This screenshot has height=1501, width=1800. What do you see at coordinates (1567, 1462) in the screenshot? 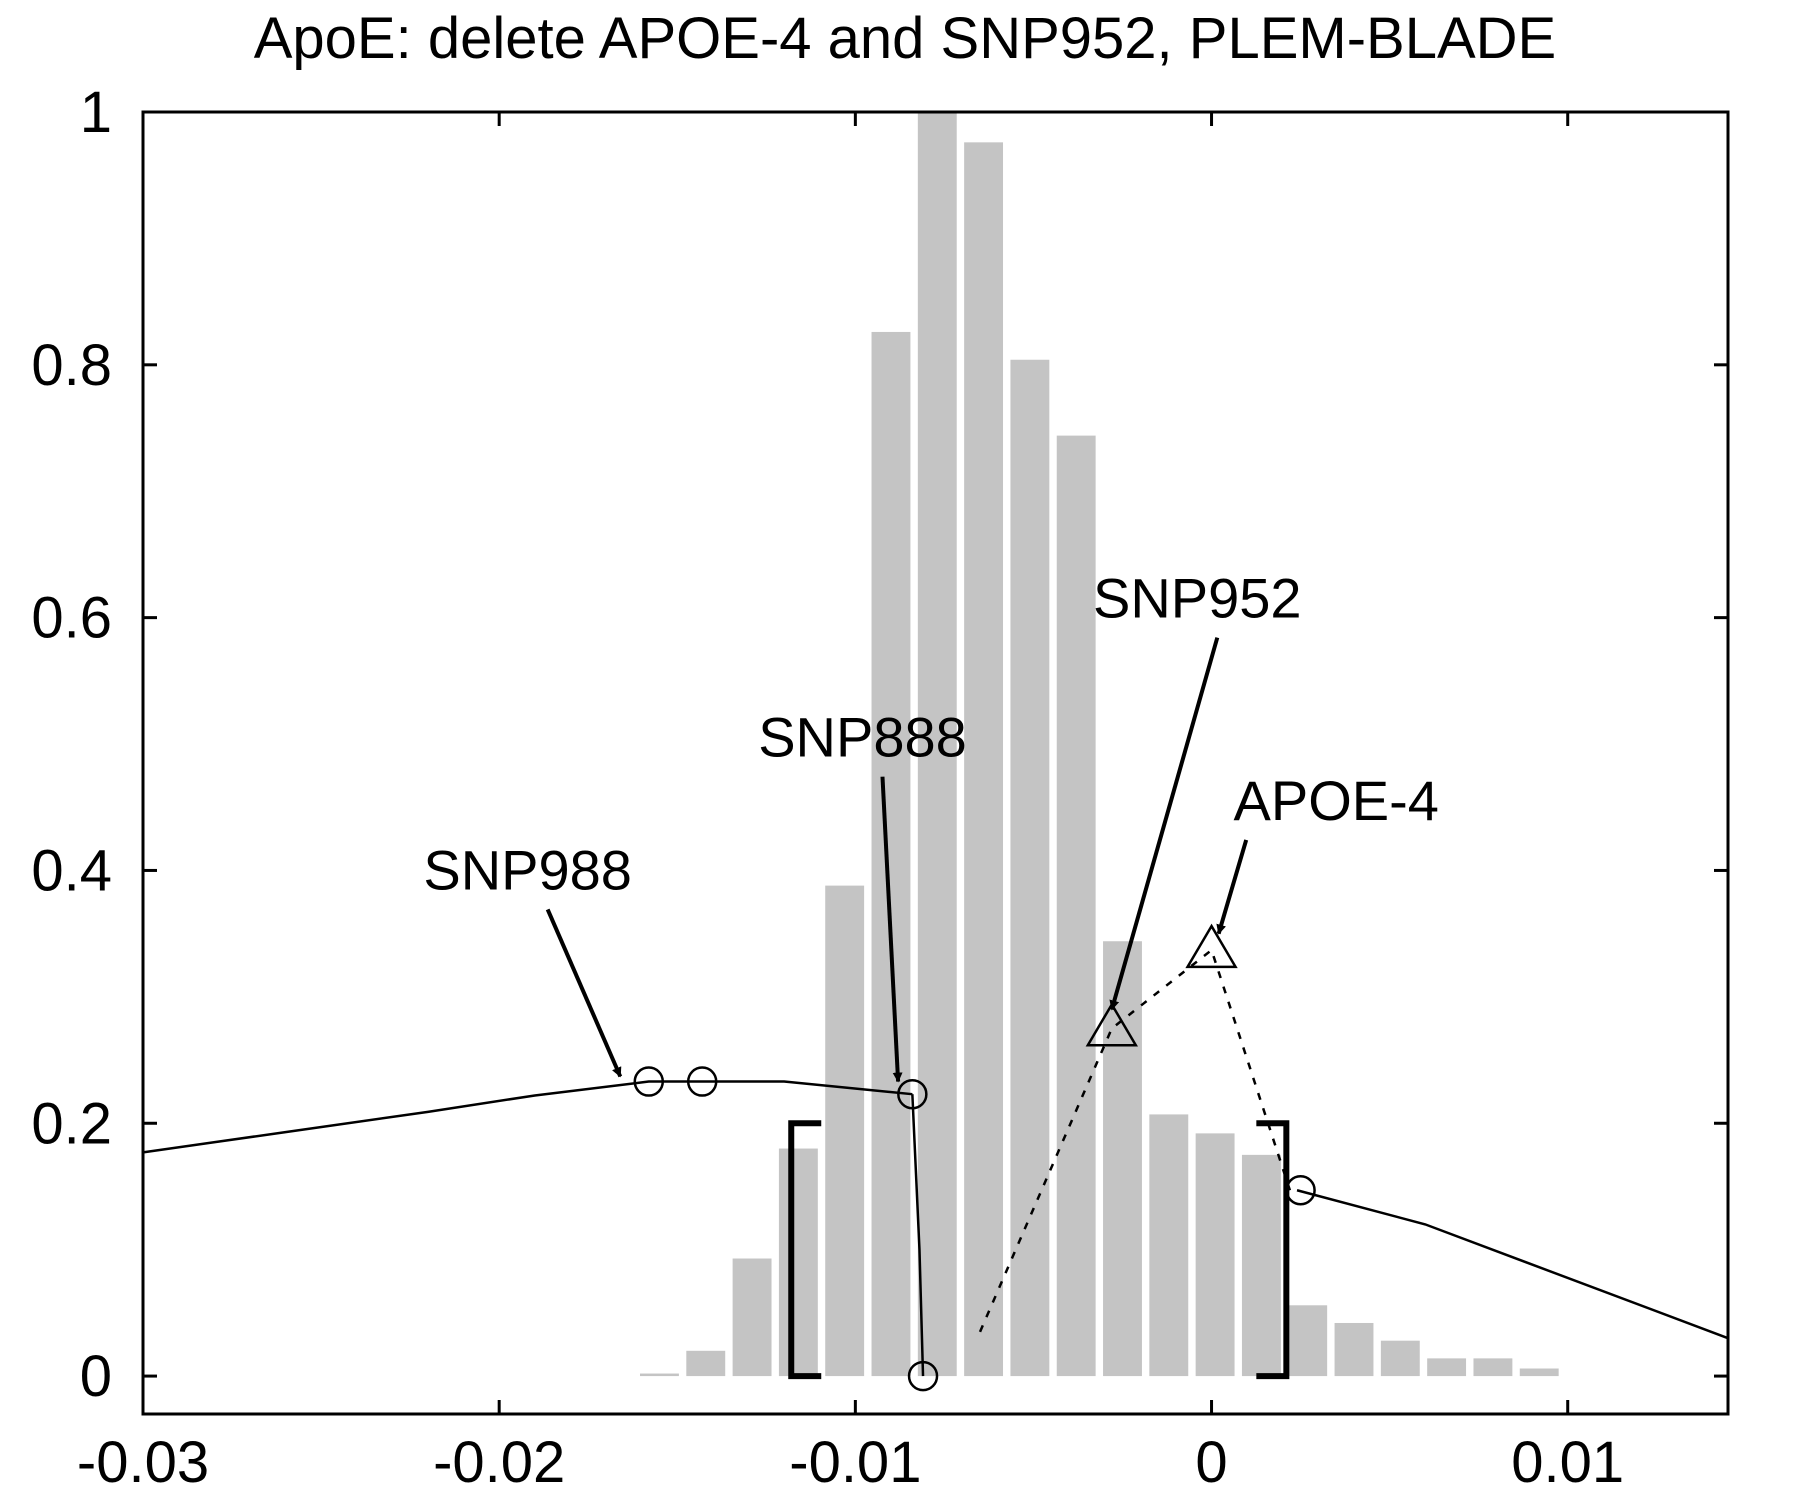
I see `x-tick-label: 0.01` at bounding box center [1567, 1462].